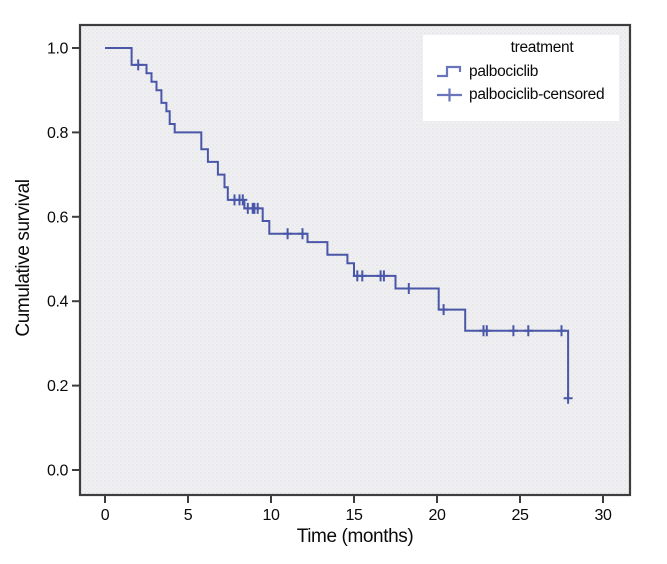 This screenshot has width=667, height=564. What do you see at coordinates (271, 515) in the screenshot?
I see `x-tick-label: 10` at bounding box center [271, 515].